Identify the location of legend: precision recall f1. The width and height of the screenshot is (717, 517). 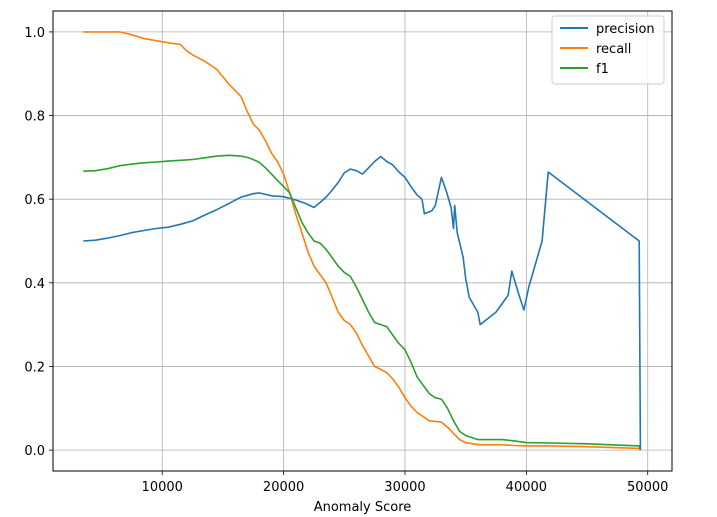
(608, 50).